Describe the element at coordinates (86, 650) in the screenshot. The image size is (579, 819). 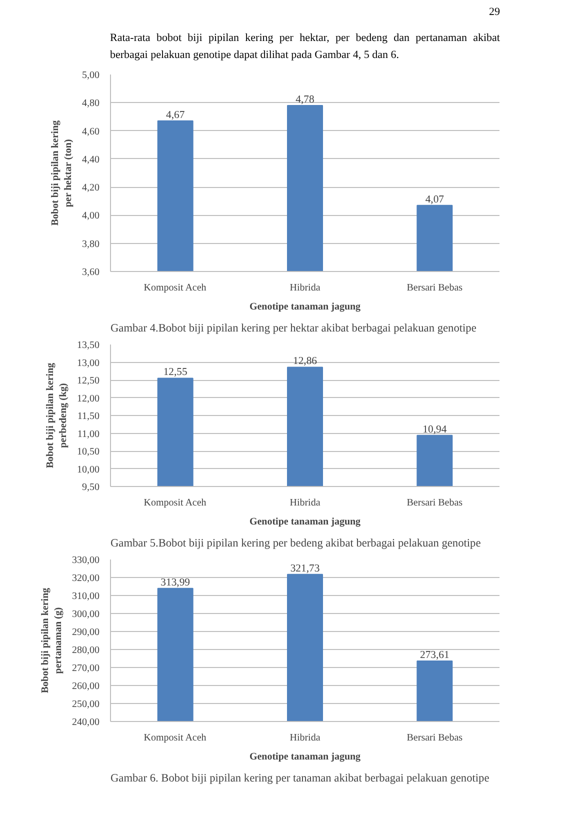
I see `y-tick-label: 280,00` at that location.